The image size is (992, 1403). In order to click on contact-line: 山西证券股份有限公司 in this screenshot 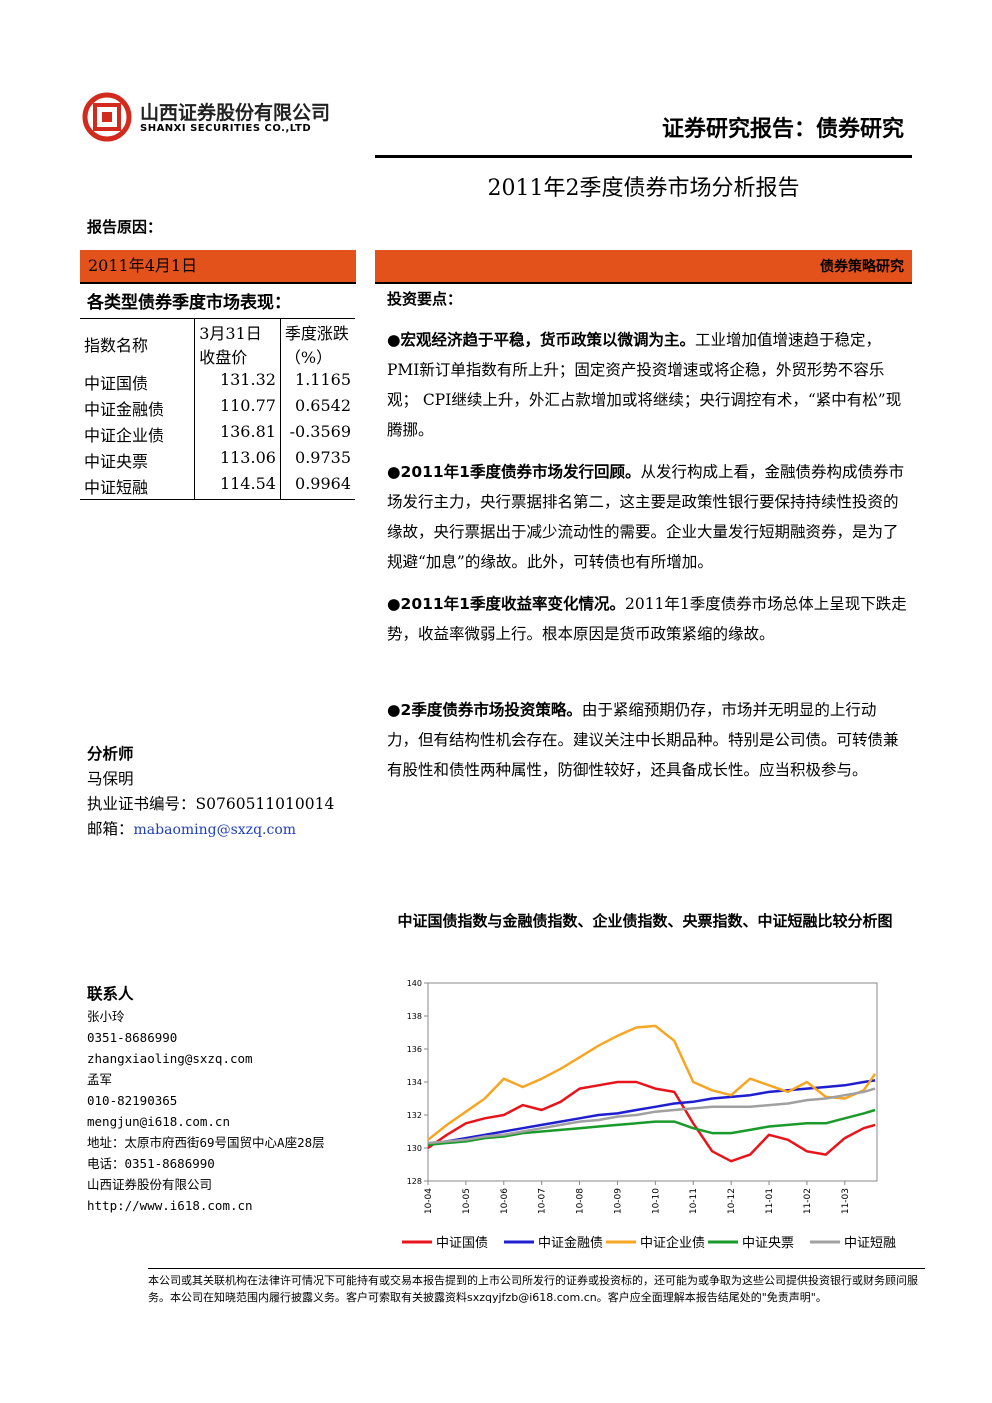, I will do `click(150, 1184)`.